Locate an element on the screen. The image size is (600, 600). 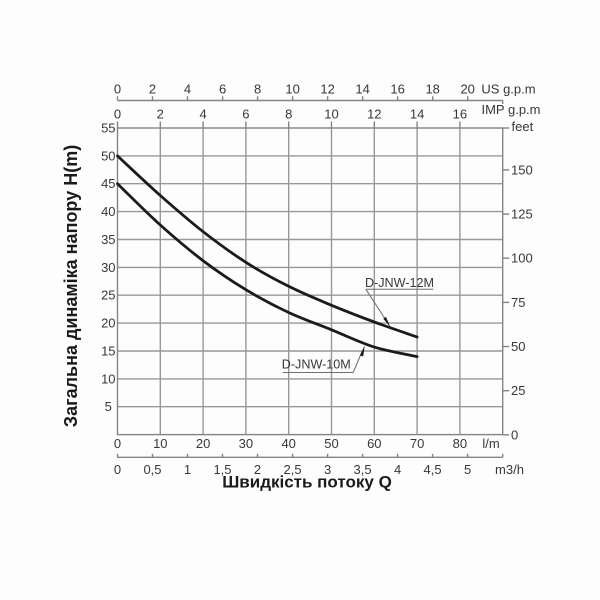
svg-text: 70 is located at coordinates (417, 443).